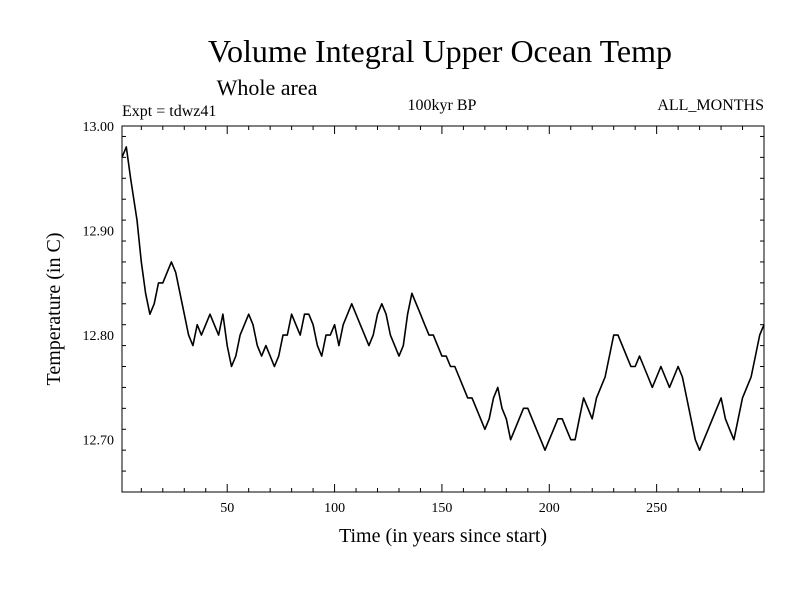 The height and width of the screenshot is (600, 800). Describe the element at coordinates (169, 111) in the screenshot. I see `experiment-label: Expt = tdwz41` at that location.